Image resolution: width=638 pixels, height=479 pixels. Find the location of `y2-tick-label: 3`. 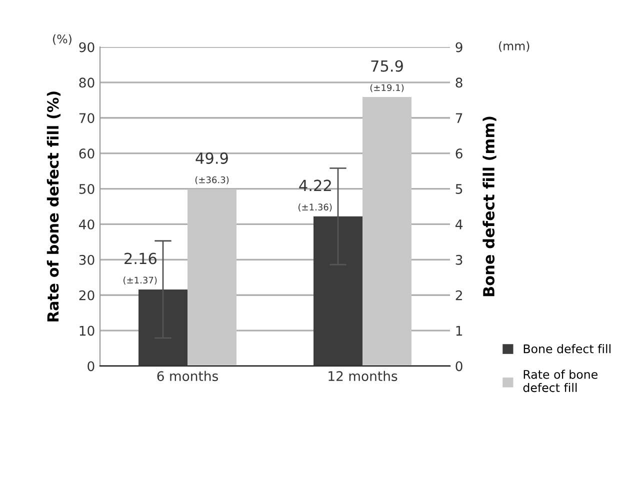

y2-tick-label: 3 is located at coordinates (459, 259).